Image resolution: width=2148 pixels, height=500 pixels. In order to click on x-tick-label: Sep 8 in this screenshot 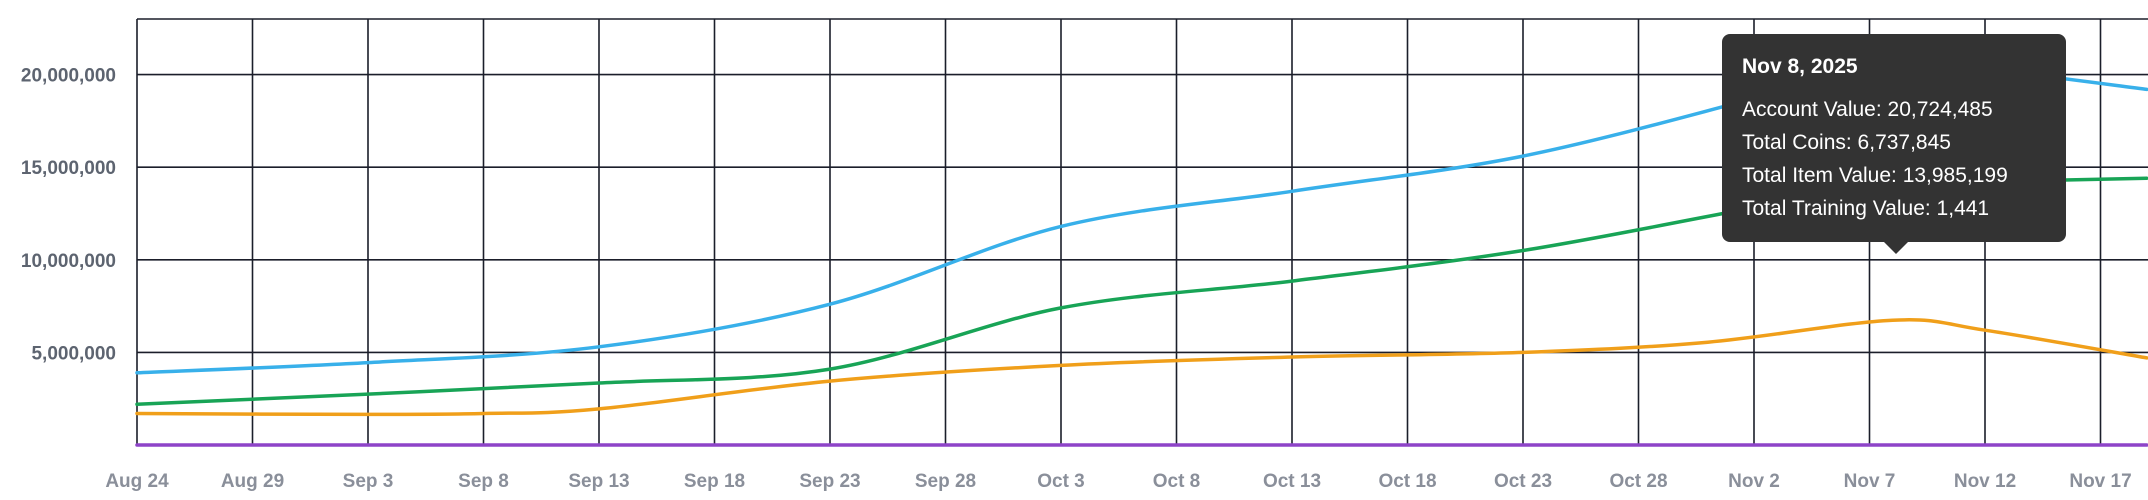, I will do `click(483, 481)`.